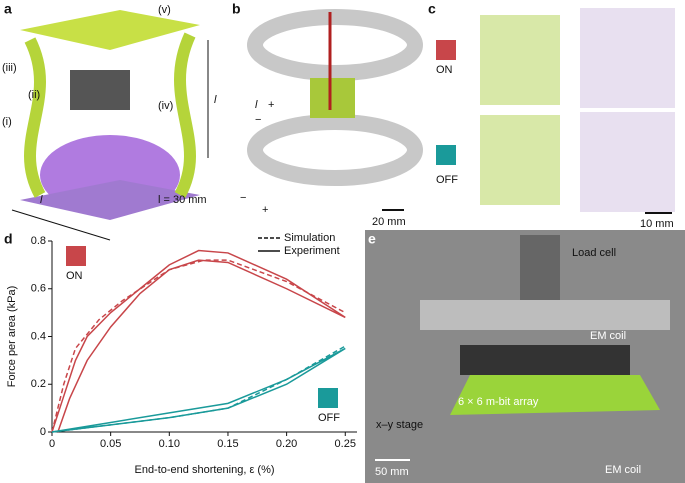 The image size is (685, 483). Describe the element at coordinates (312, 251) in the screenshot. I see `legend-label: Experiment` at that location.